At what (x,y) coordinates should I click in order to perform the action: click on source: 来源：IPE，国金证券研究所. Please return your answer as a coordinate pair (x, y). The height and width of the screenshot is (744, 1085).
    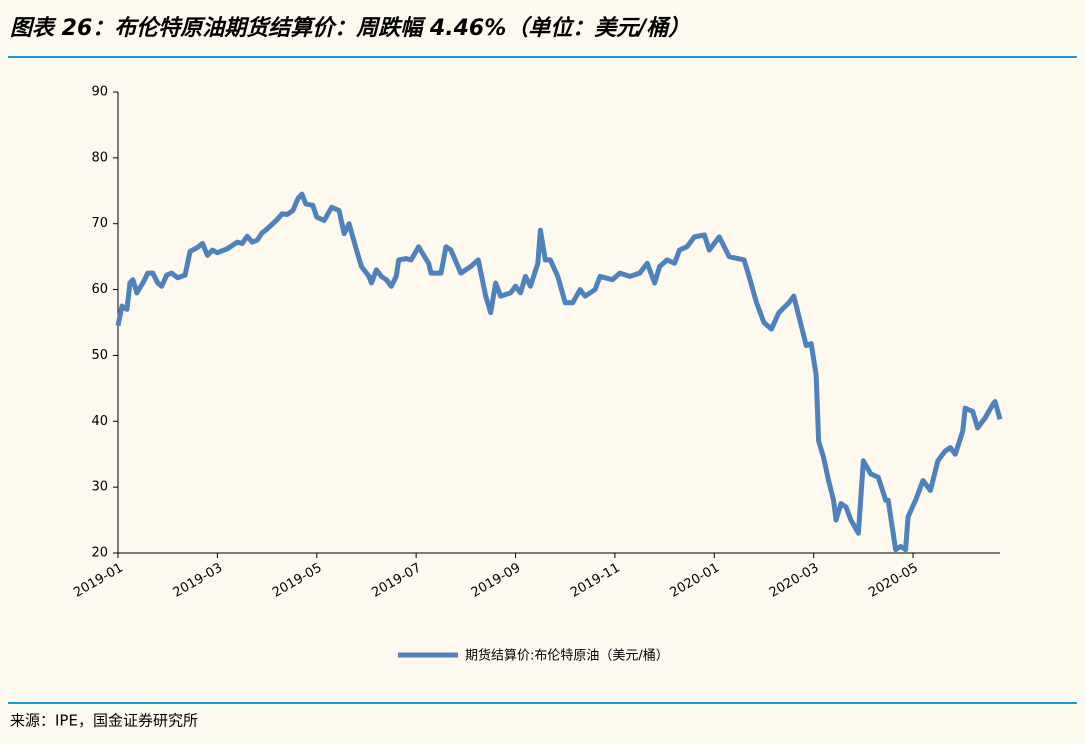
    Looking at the image, I should click on (104, 721).